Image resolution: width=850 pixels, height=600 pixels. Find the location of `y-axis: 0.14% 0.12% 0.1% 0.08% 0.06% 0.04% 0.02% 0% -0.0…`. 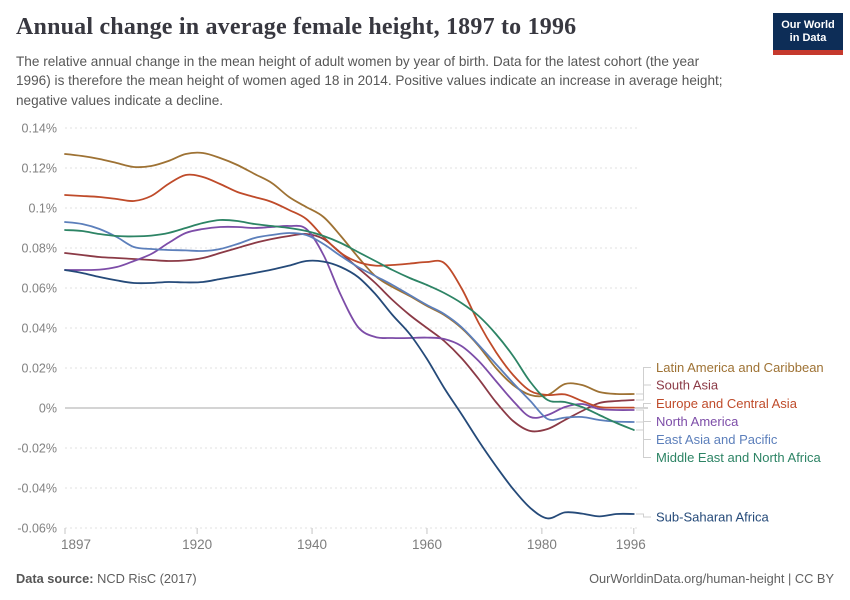

y-axis: 0.14% 0.12% 0.1% 0.08% 0.06% 0.04% 0.02% 0% -0.0… is located at coordinates (37, 328).